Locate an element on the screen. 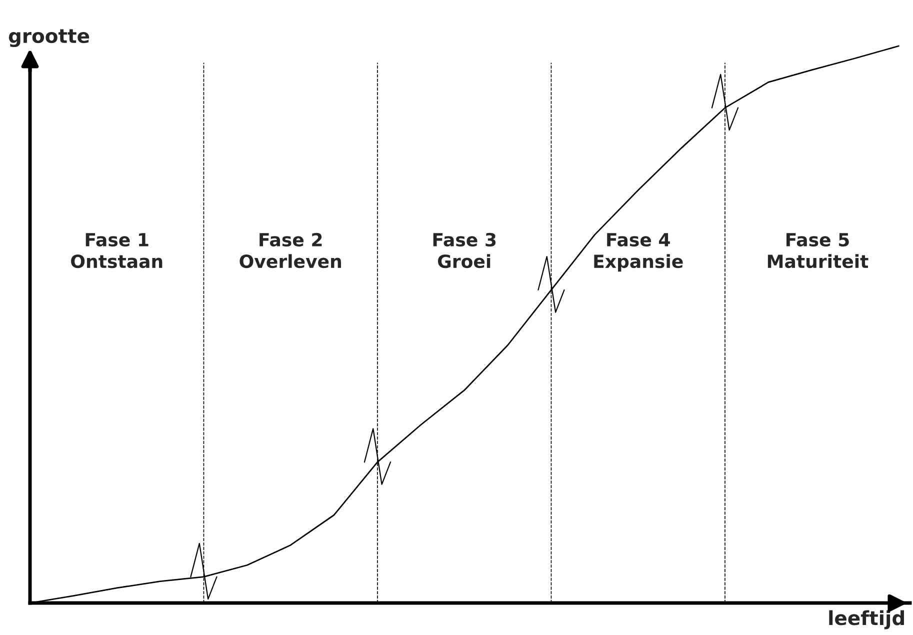 This screenshot has width=913, height=635. x-axis-title: leeftijd is located at coordinates (866, 620).